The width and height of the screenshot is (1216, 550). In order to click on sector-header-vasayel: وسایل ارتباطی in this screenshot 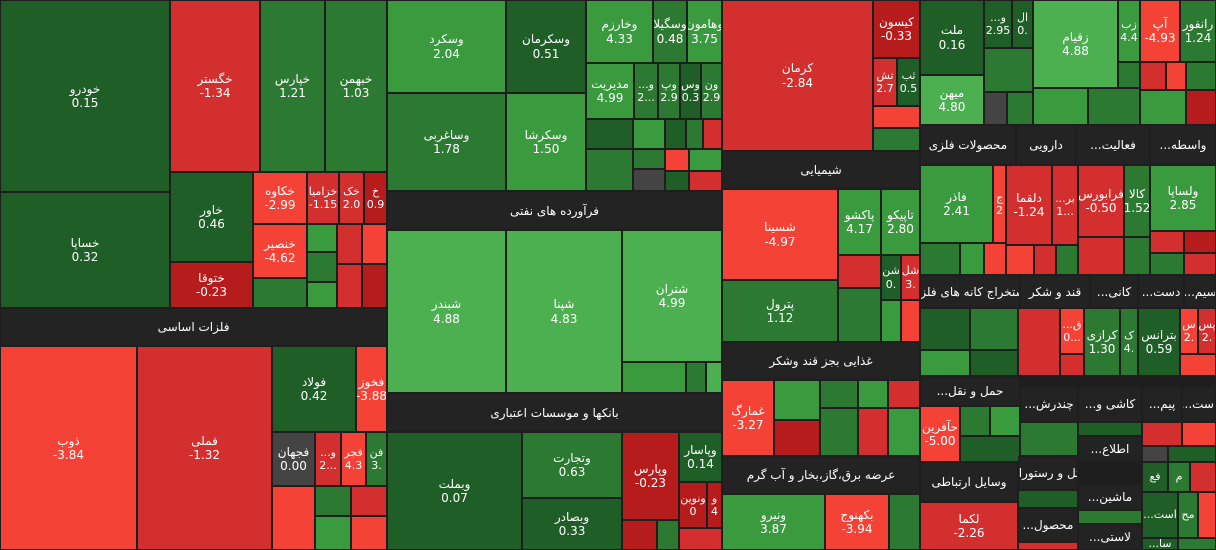, I will do `click(969, 482)`.